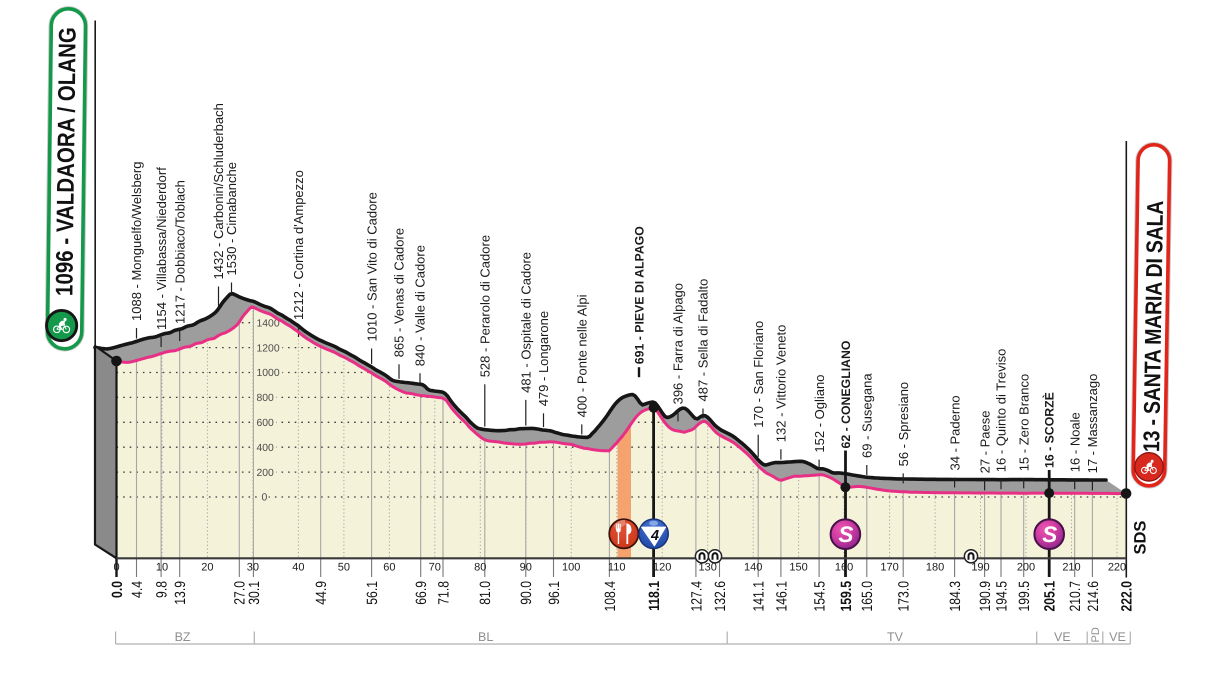 The width and height of the screenshot is (1224, 678). Describe the element at coordinates (781, 384) in the screenshot. I see `svg-text: 132 - Vittorio Veneto` at that location.